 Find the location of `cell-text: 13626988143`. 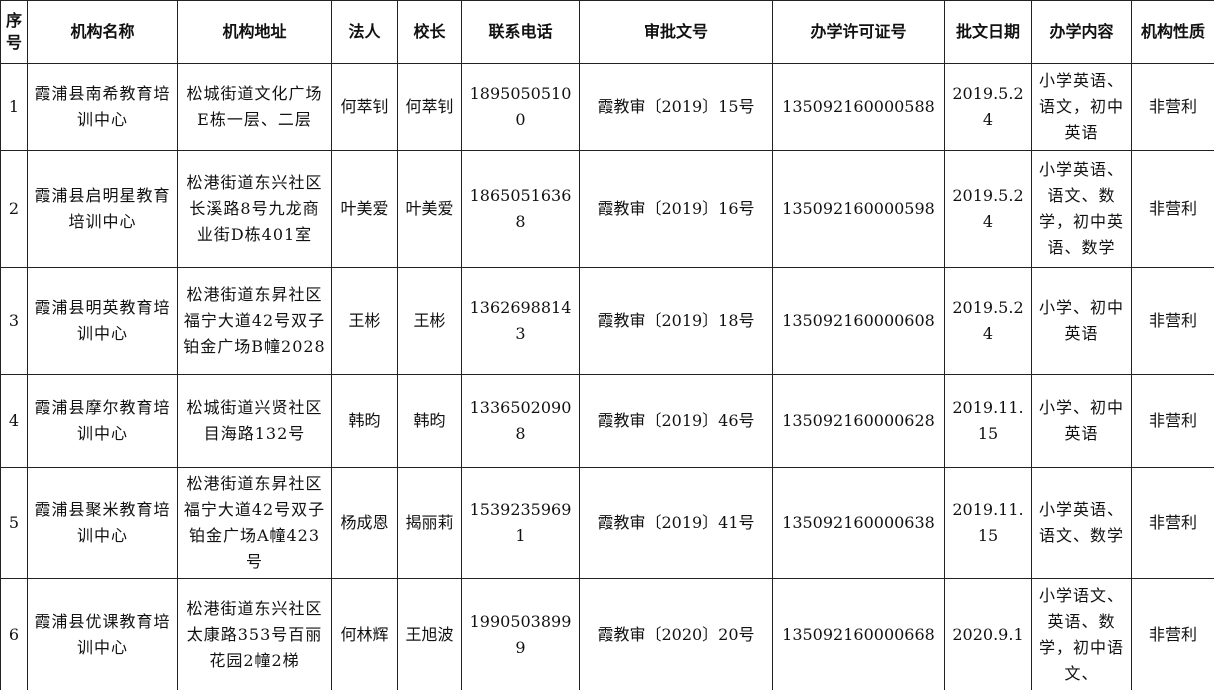

cell-text: 13626988143 is located at coordinates (520, 320).